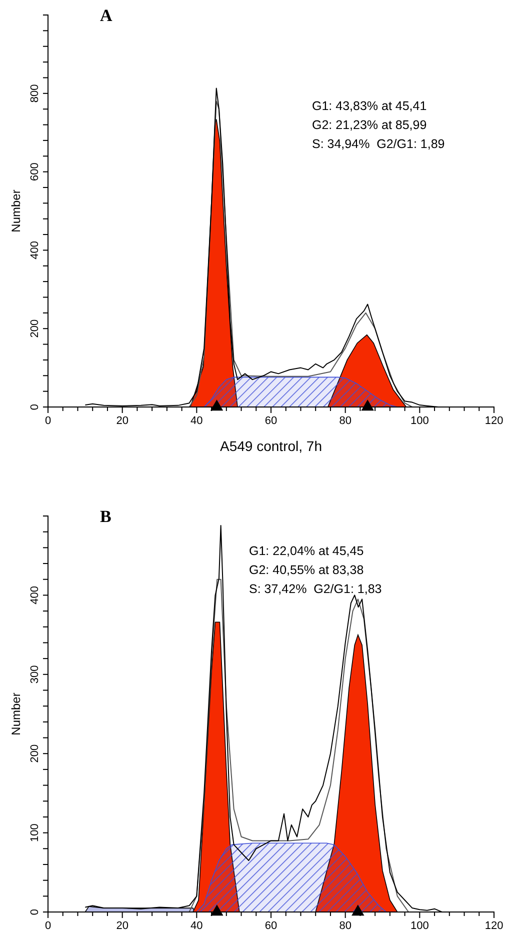 The image size is (511, 938). Describe the element at coordinates (35, 93) in the screenshot. I see `y-tick-label: 800` at that location.